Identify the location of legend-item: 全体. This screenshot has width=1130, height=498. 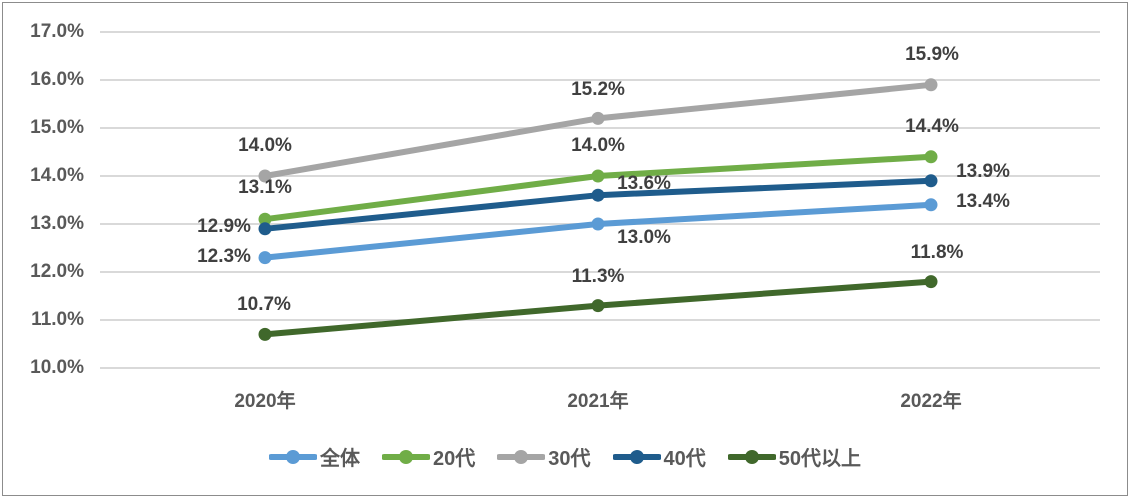
(314, 456).